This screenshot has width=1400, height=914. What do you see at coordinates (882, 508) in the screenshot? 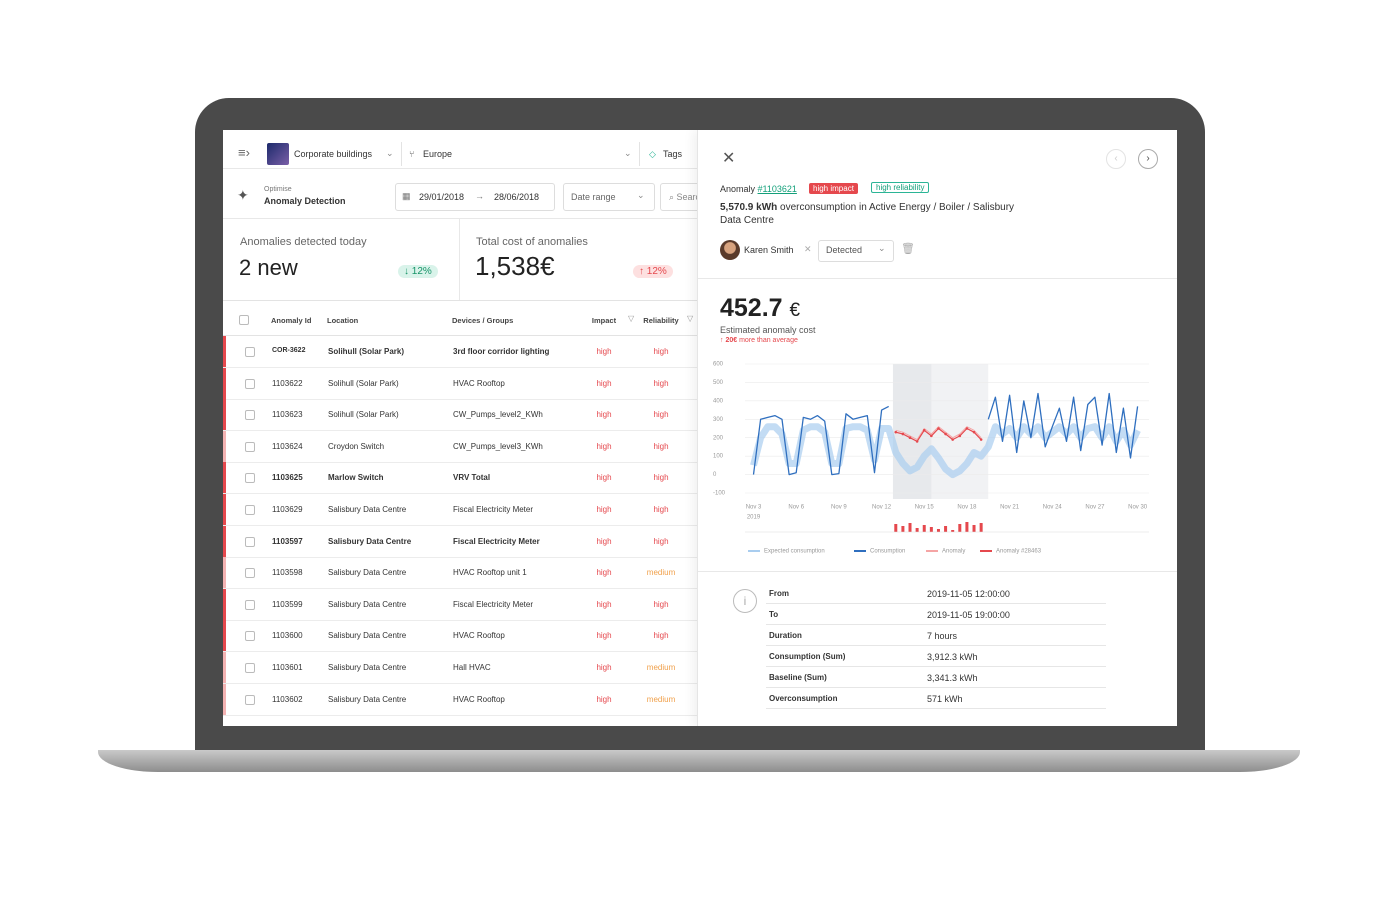
I see `x-tick-label: Nov 12` at bounding box center [882, 508].